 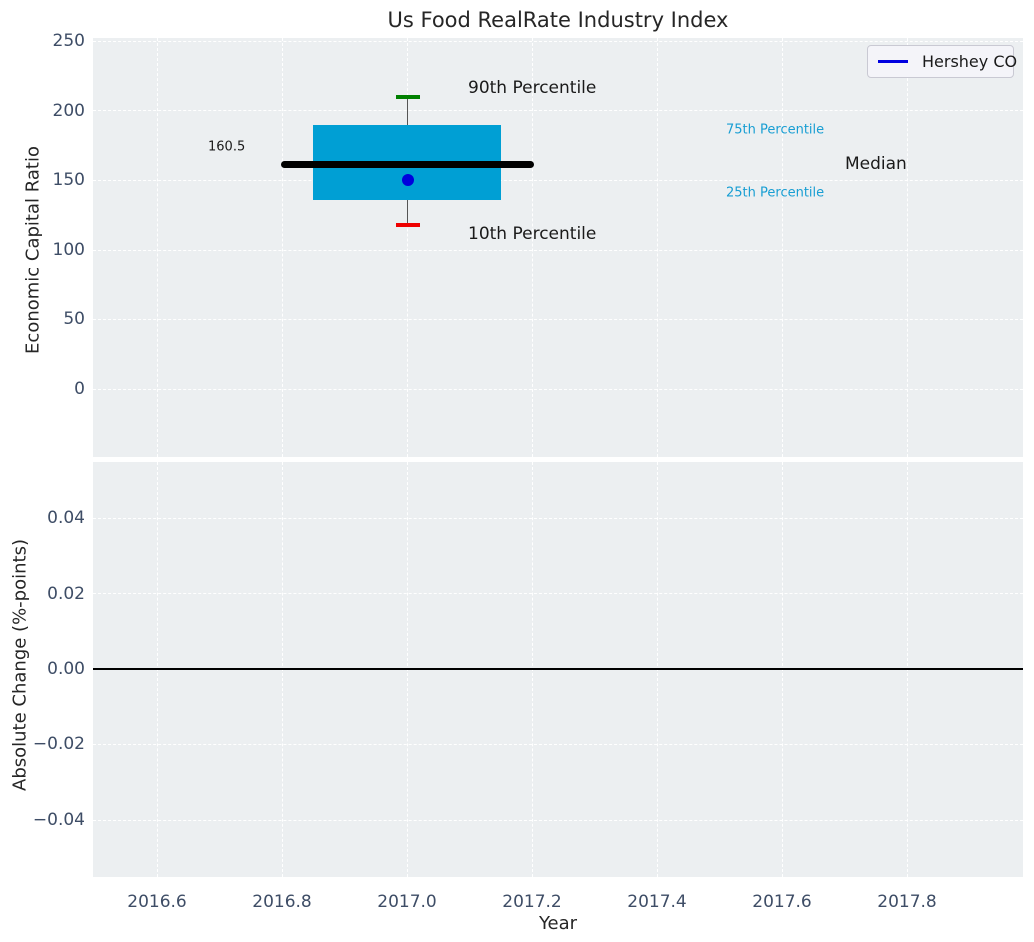 What do you see at coordinates (68, 111) in the screenshot?
I see `y-tick-200: 200` at bounding box center [68, 111].